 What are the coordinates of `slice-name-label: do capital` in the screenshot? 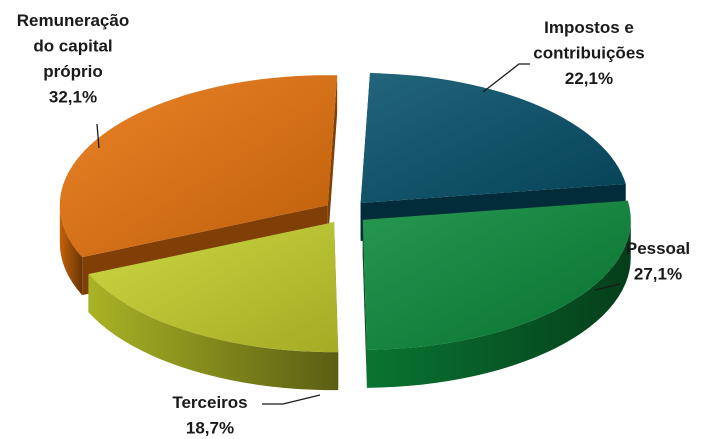 It's located at (72, 46).